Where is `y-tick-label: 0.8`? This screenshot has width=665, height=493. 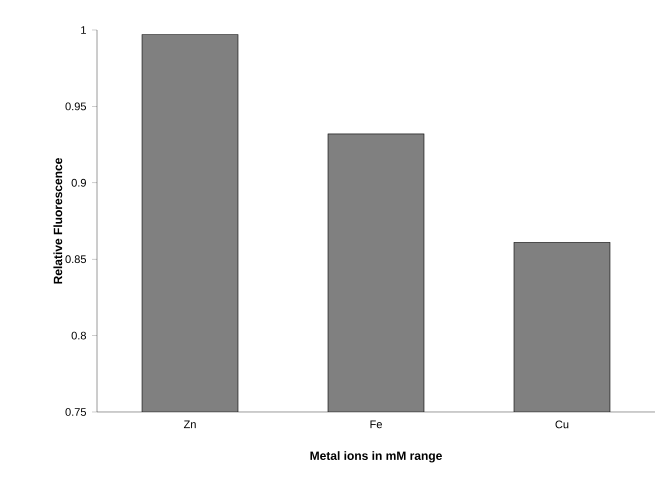
y-tick-label: 0.8 is located at coordinates (79, 336).